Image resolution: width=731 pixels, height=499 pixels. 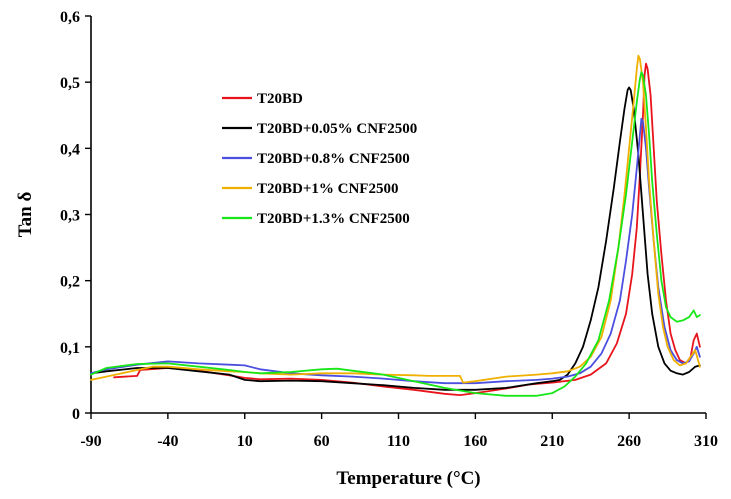 What do you see at coordinates (70, 216) in the screenshot?
I see `y-tick-label: 0,3` at bounding box center [70, 216].